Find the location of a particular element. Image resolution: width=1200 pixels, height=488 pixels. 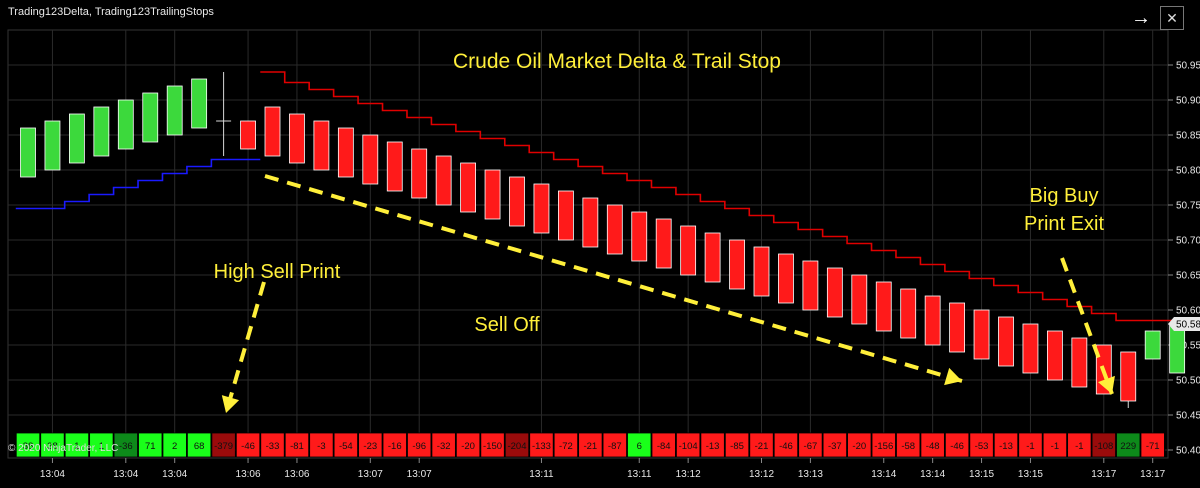

arrow-big-buy-head is located at coordinates (1106, 384).